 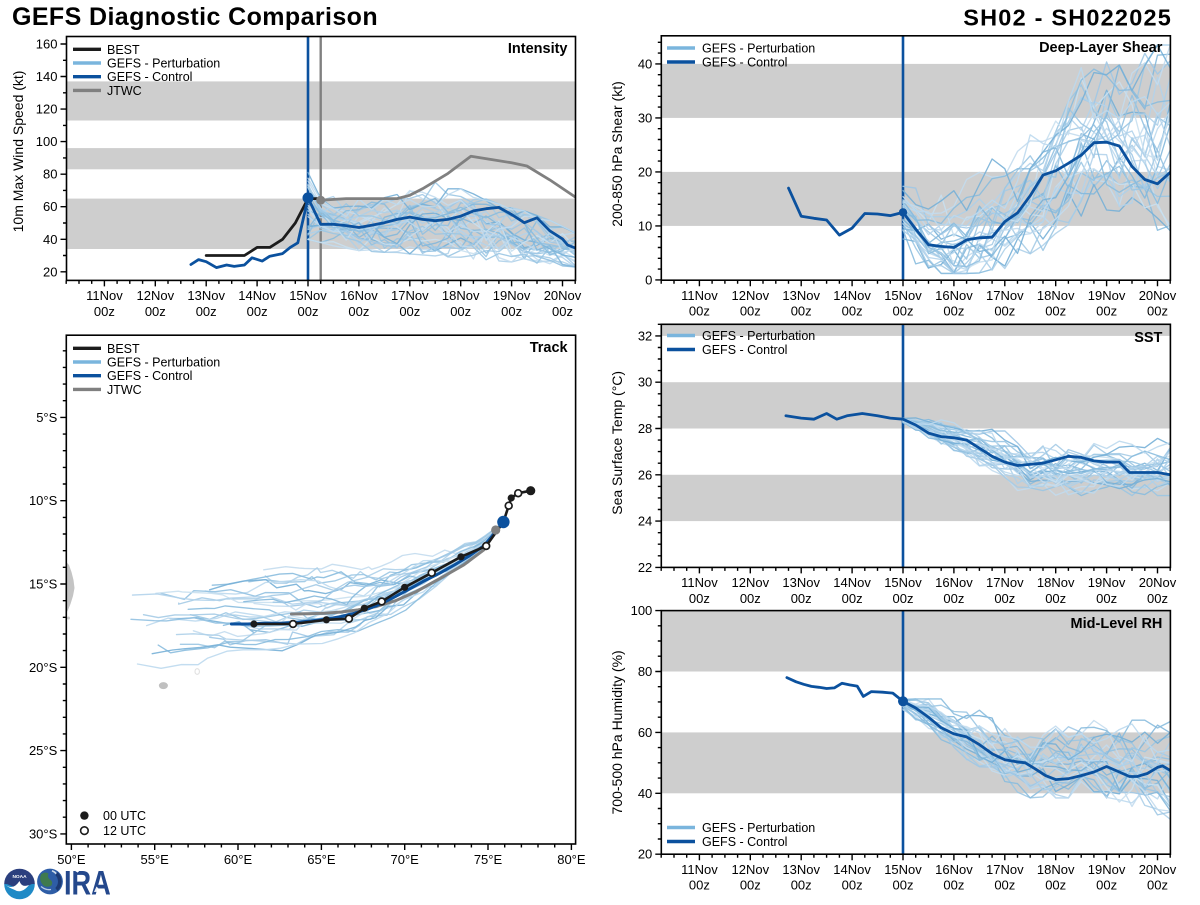 What do you see at coordinates (549, 348) in the screenshot?
I see `svg-text: Track` at bounding box center [549, 348].